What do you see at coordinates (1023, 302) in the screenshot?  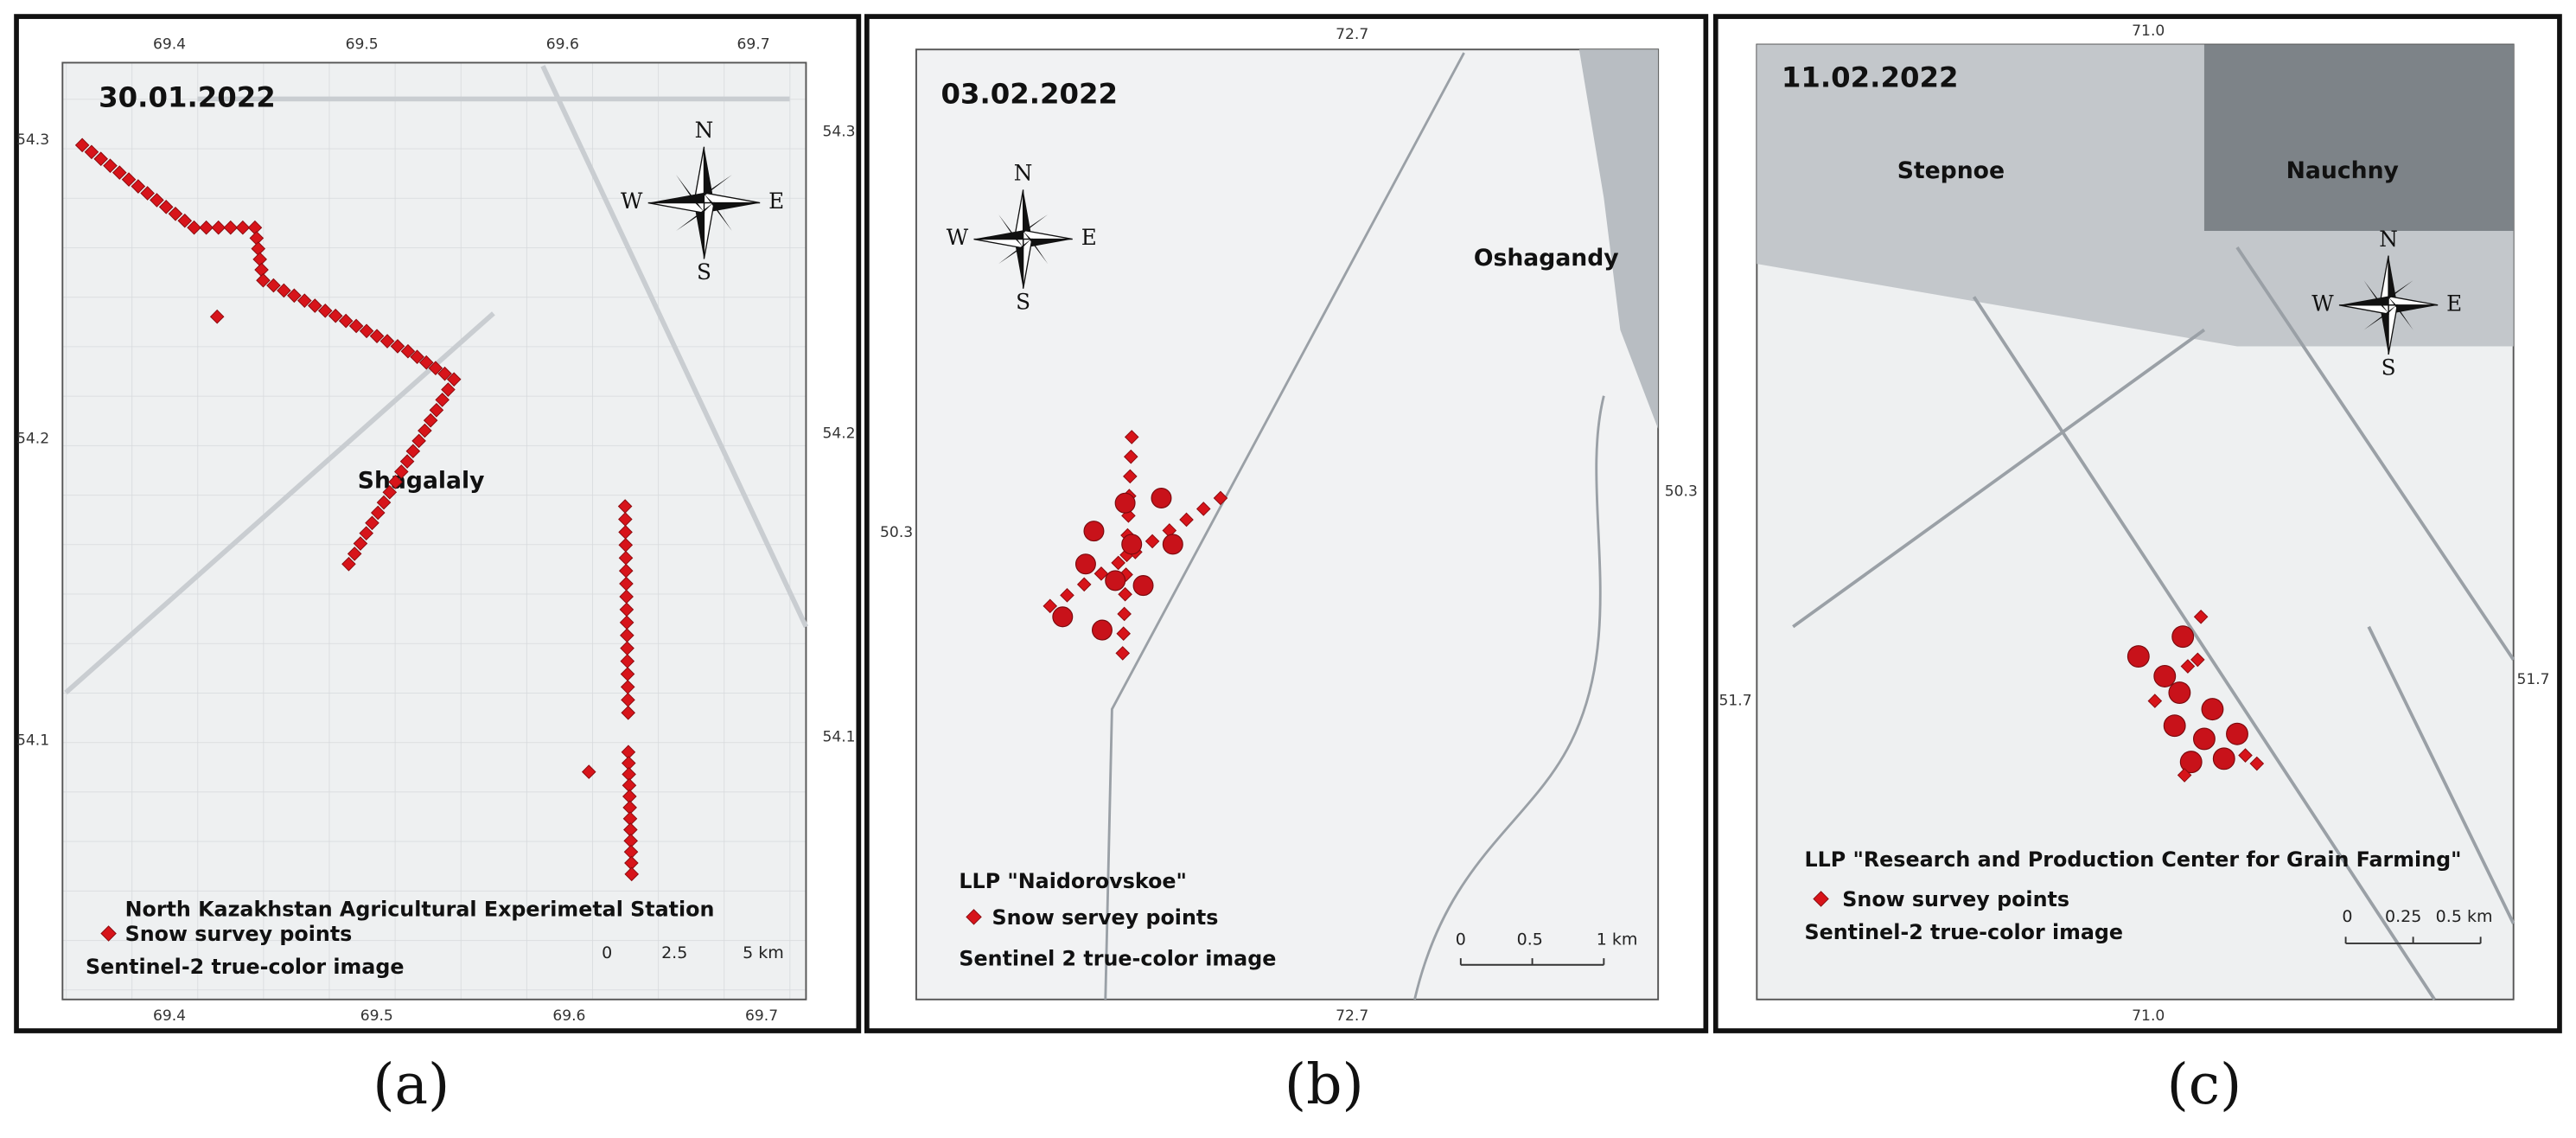 I see `compass-s: S` at bounding box center [1023, 302].